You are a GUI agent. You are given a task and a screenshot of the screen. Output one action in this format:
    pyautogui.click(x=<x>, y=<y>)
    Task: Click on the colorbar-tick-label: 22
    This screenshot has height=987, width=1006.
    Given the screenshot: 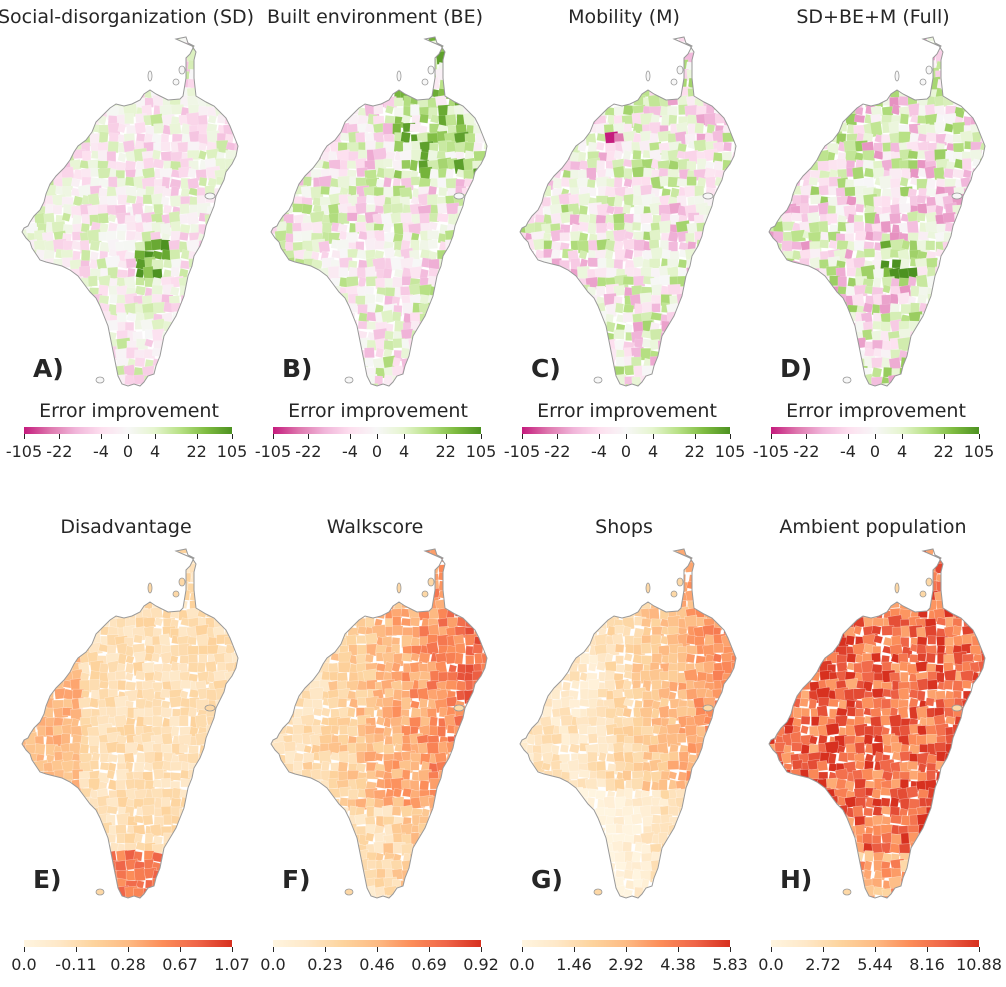 What is the action you would take?
    pyautogui.click(x=943, y=451)
    